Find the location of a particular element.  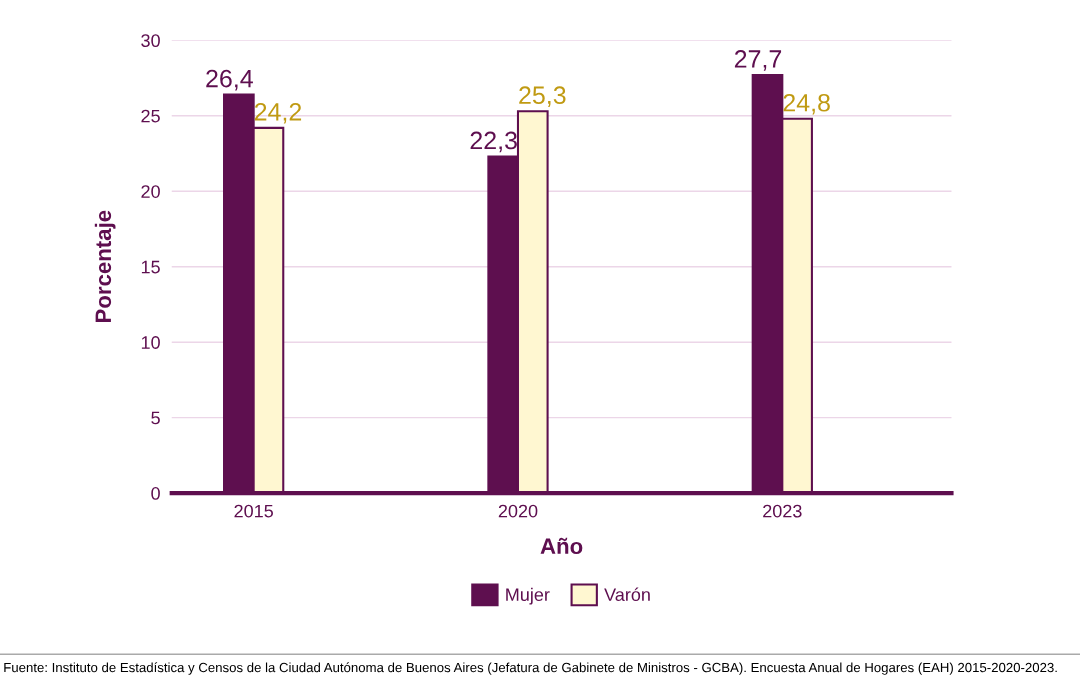

y-tick-label: 25 is located at coordinates (150, 116).